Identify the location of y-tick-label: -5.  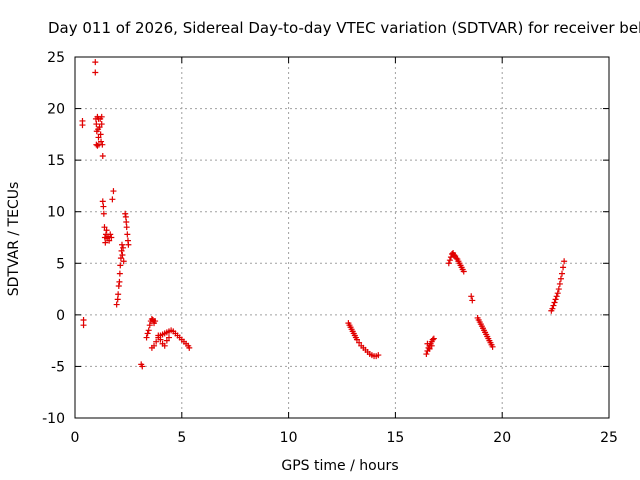
(58, 367).